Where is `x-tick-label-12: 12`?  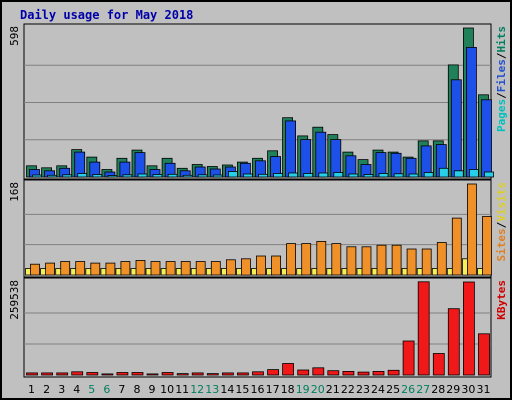
x-tick-label-12: 12 is located at coordinates (197, 389).